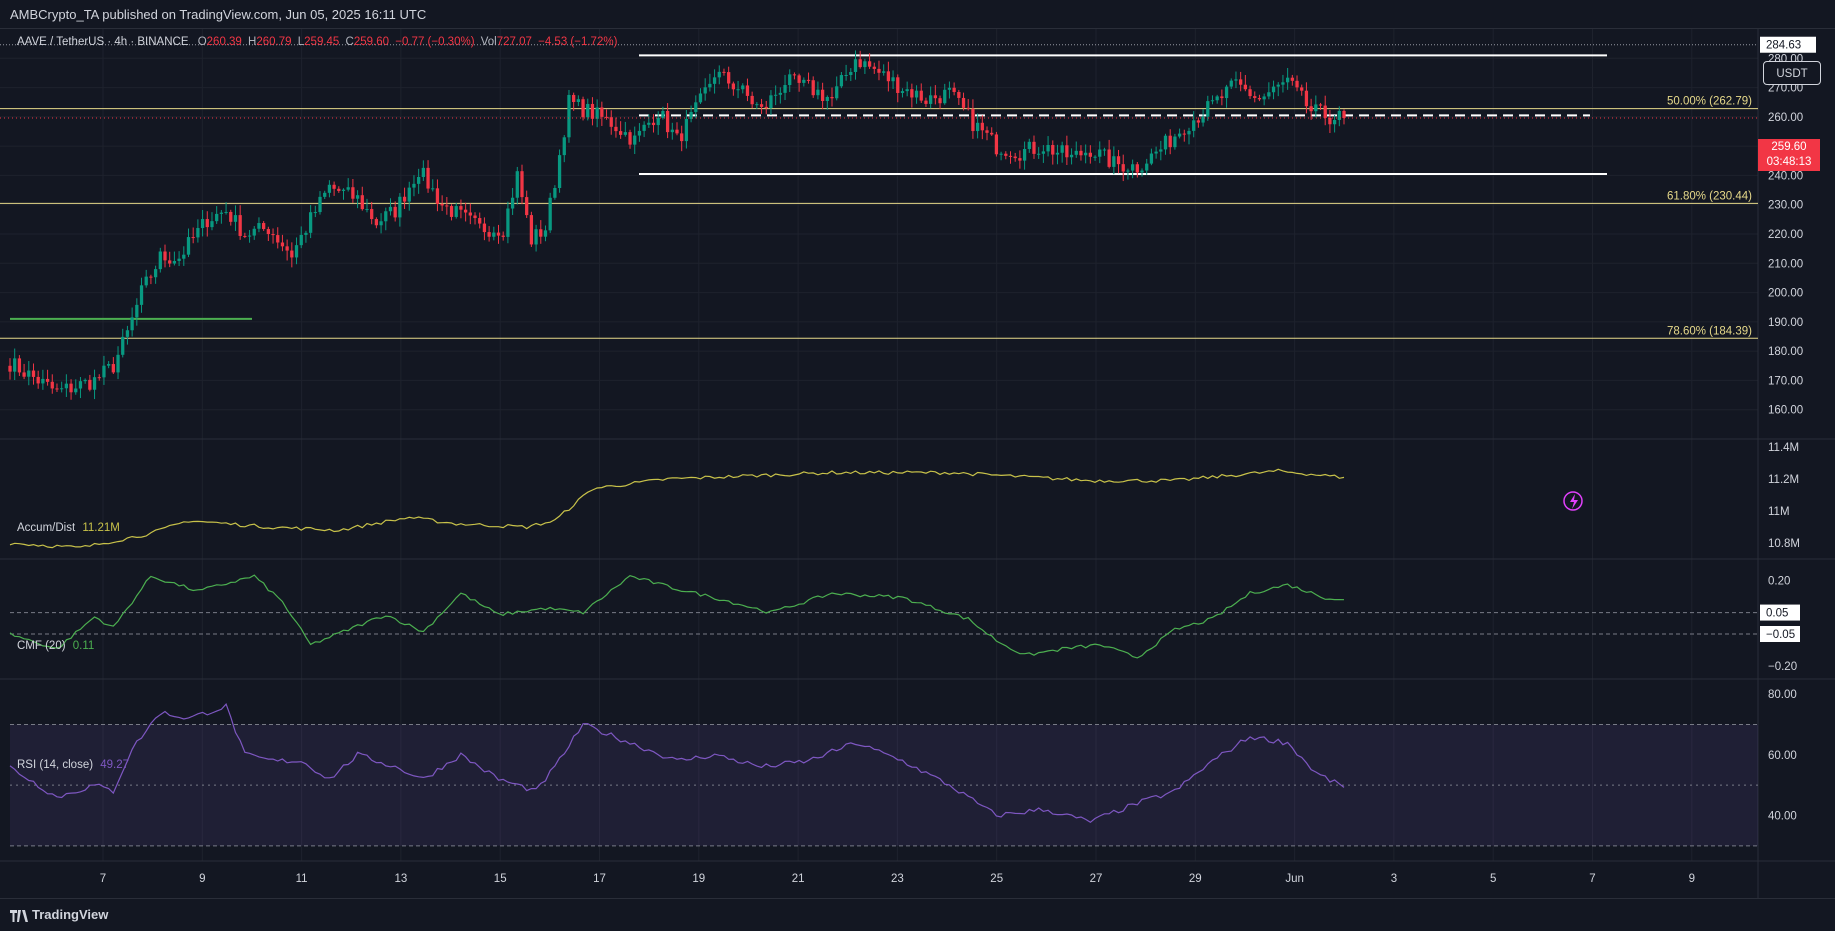 The image size is (1835, 931). Describe the element at coordinates (996, 879) in the screenshot. I see `x-tick-label: 25` at that location.